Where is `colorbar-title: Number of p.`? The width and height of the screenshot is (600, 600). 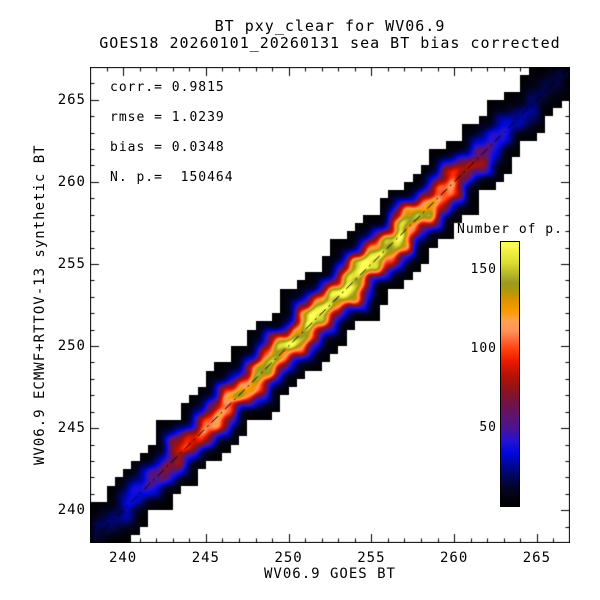 colorbar-title: Number of p. is located at coordinates (510, 229).